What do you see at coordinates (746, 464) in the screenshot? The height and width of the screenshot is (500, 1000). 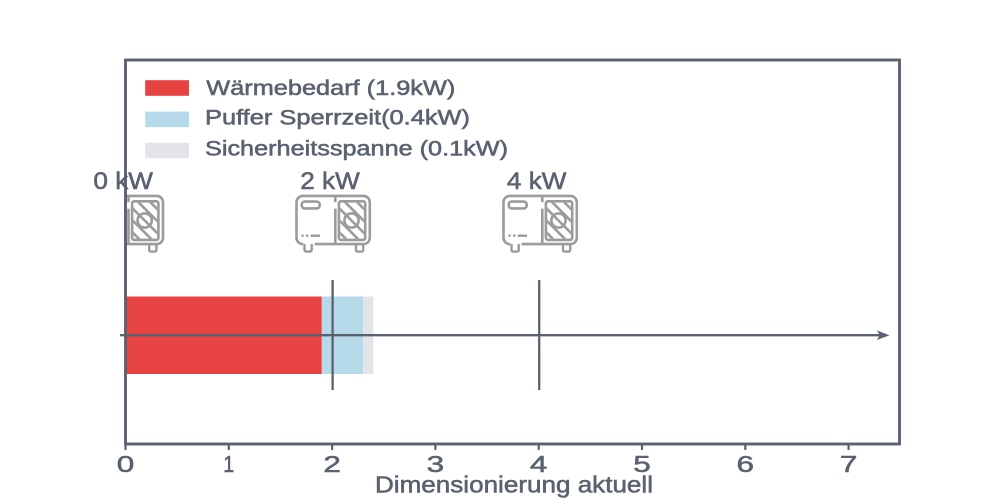 I see `svg-text: 6` at bounding box center [746, 464].